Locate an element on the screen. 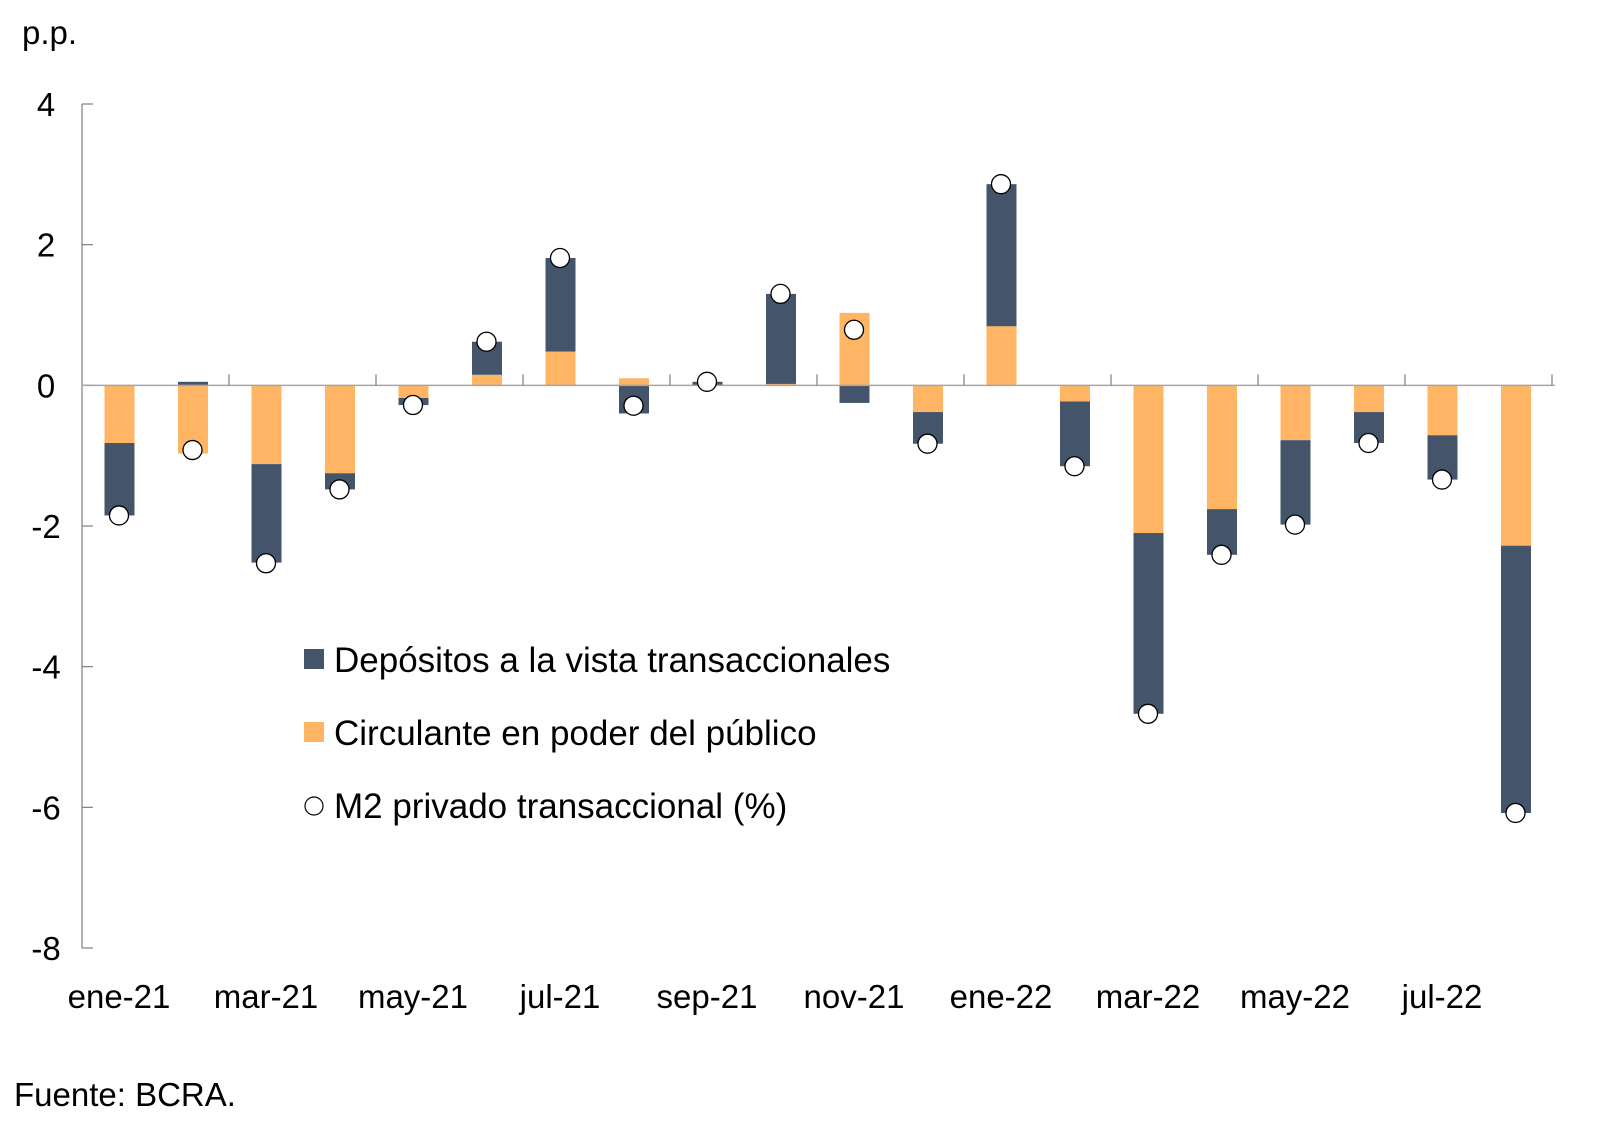 Image resolution: width=1620 pixels, height=1135 pixels. x-tick-label: jul-21 is located at coordinates (560, 996).